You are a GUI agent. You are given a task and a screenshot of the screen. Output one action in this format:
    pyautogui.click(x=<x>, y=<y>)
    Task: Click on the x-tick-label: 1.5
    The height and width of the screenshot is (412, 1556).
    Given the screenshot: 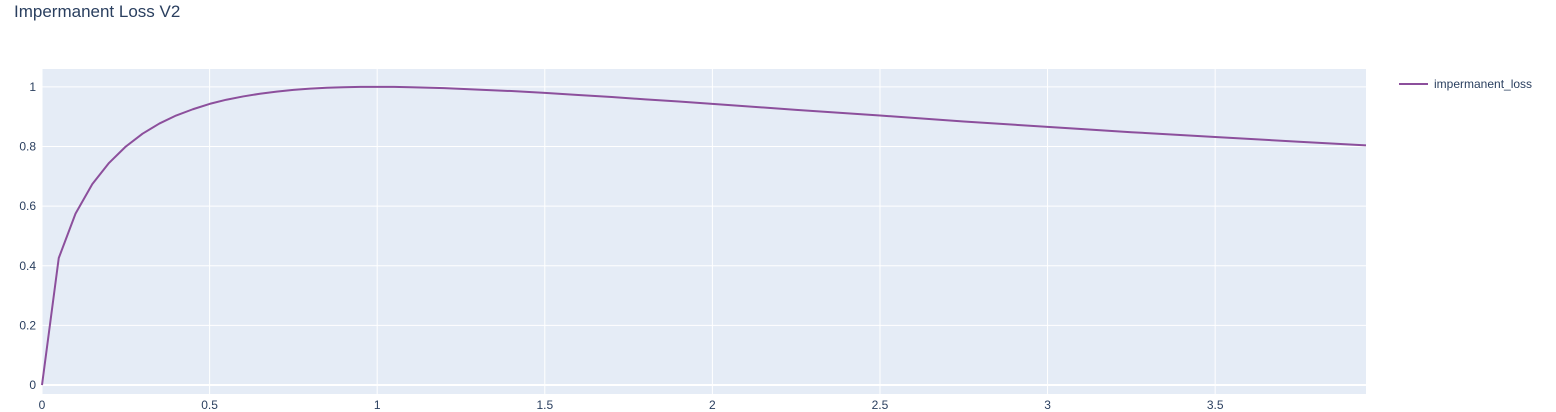 What is the action you would take?
    pyautogui.click(x=544, y=405)
    